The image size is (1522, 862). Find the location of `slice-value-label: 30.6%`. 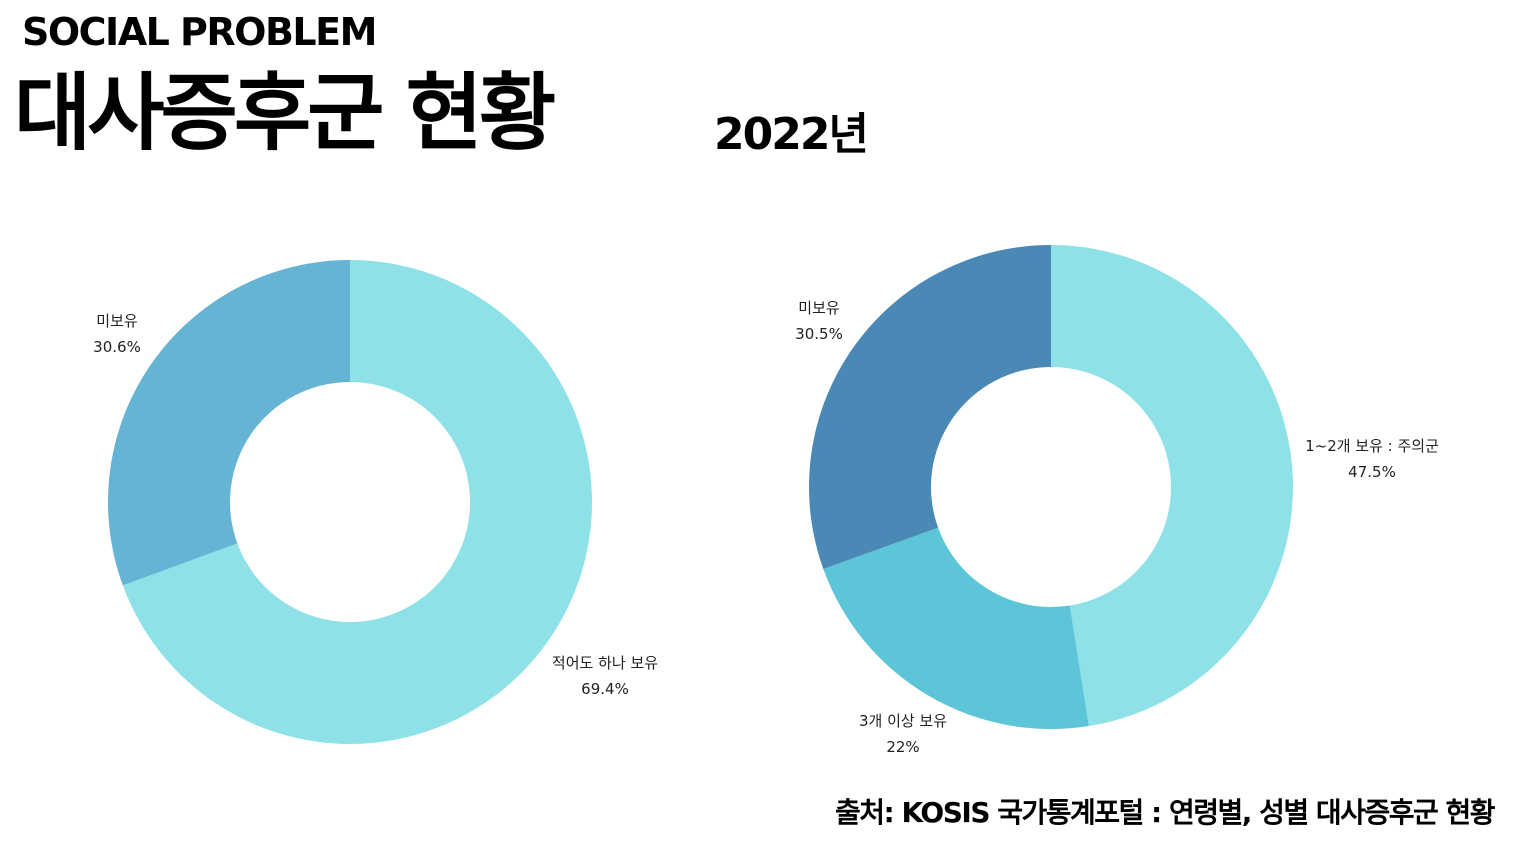

slice-value-label: 30.6% is located at coordinates (117, 347).